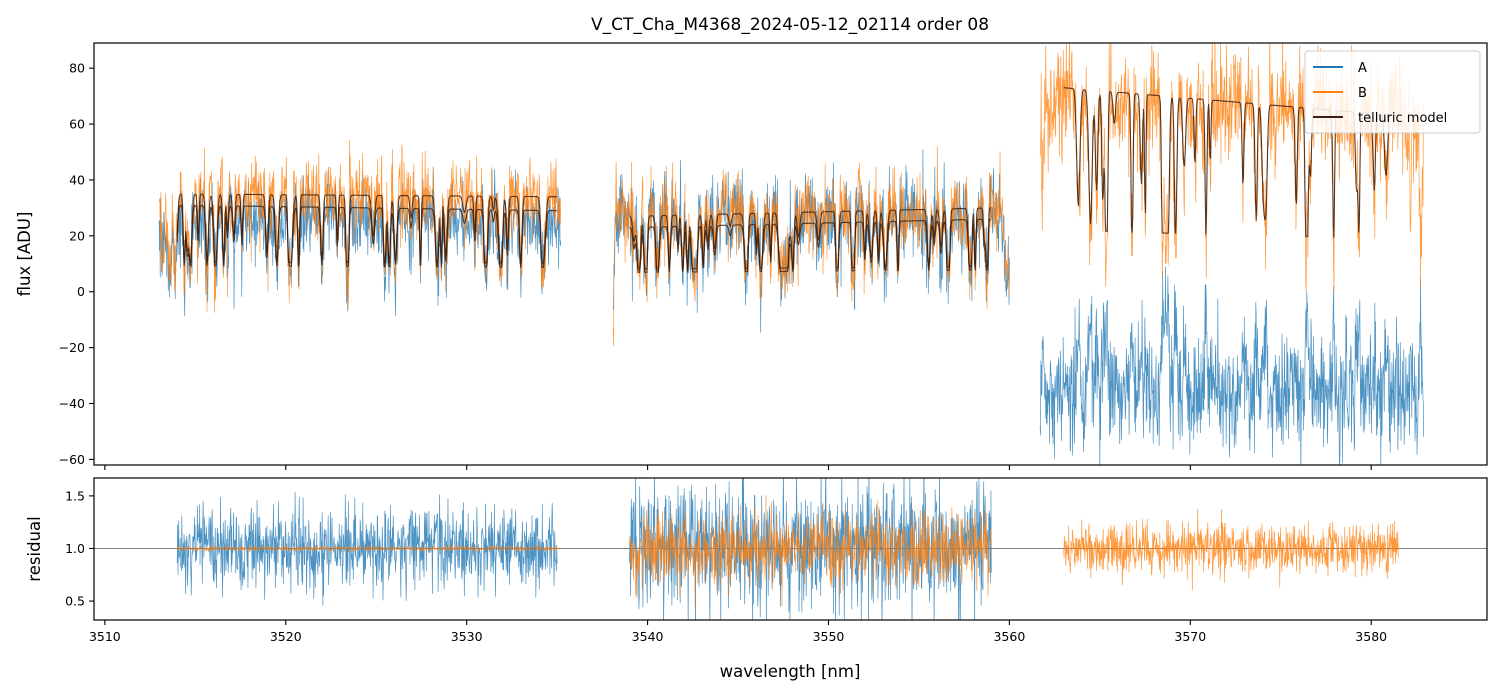 This screenshot has height=696, width=1502. What do you see at coordinates (75, 548) in the screenshot?
I see `residual-ytick-label: 1.0` at bounding box center [75, 548].